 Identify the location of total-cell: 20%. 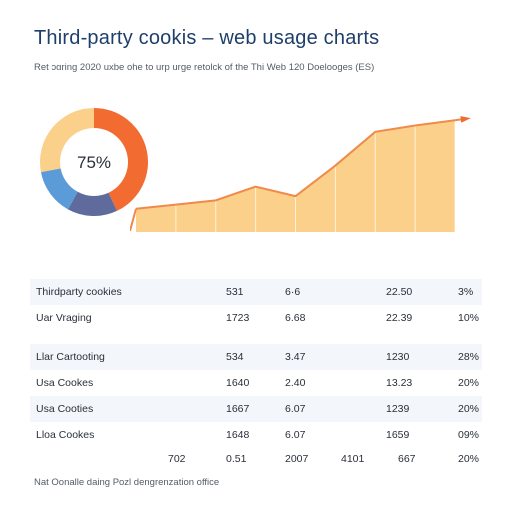
(469, 459).